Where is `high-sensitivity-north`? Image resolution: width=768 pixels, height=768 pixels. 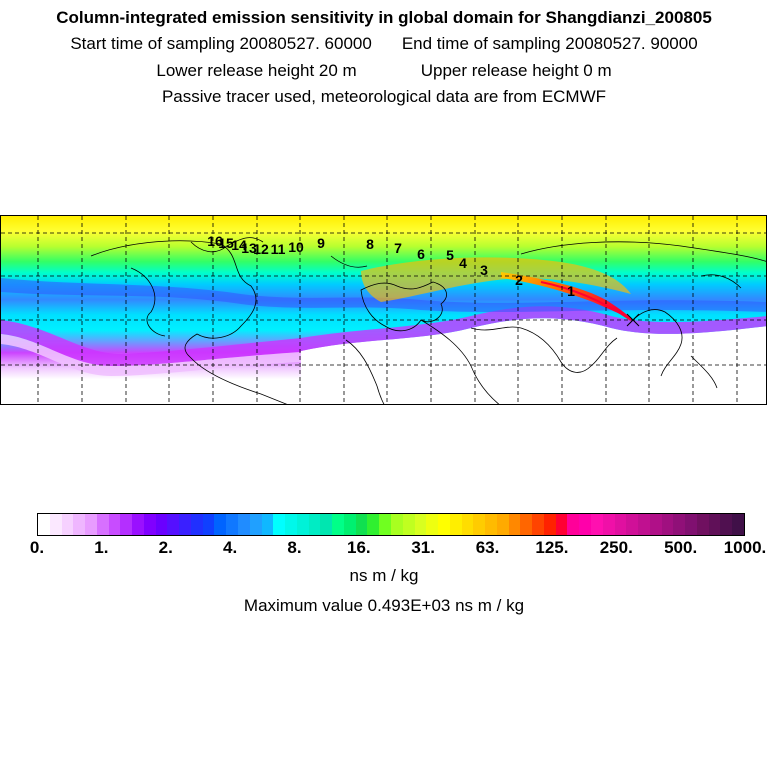 high-sensitivity-north is located at coordinates (496, 279).